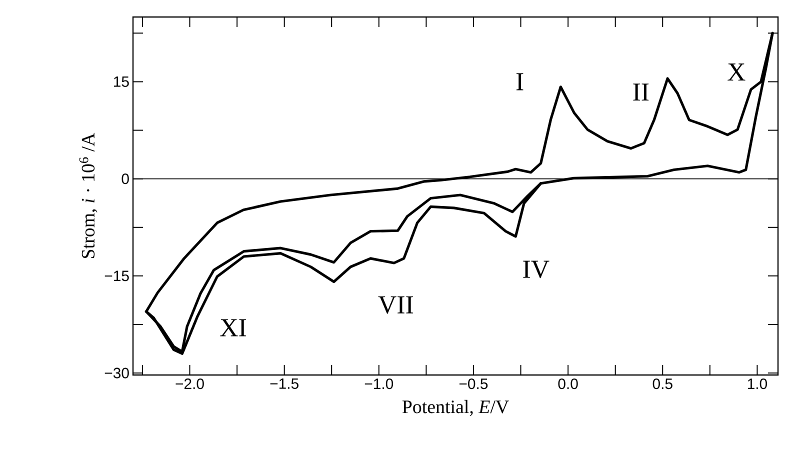  What do you see at coordinates (520, 81) in the screenshot?
I see `annotation: I` at bounding box center [520, 81].